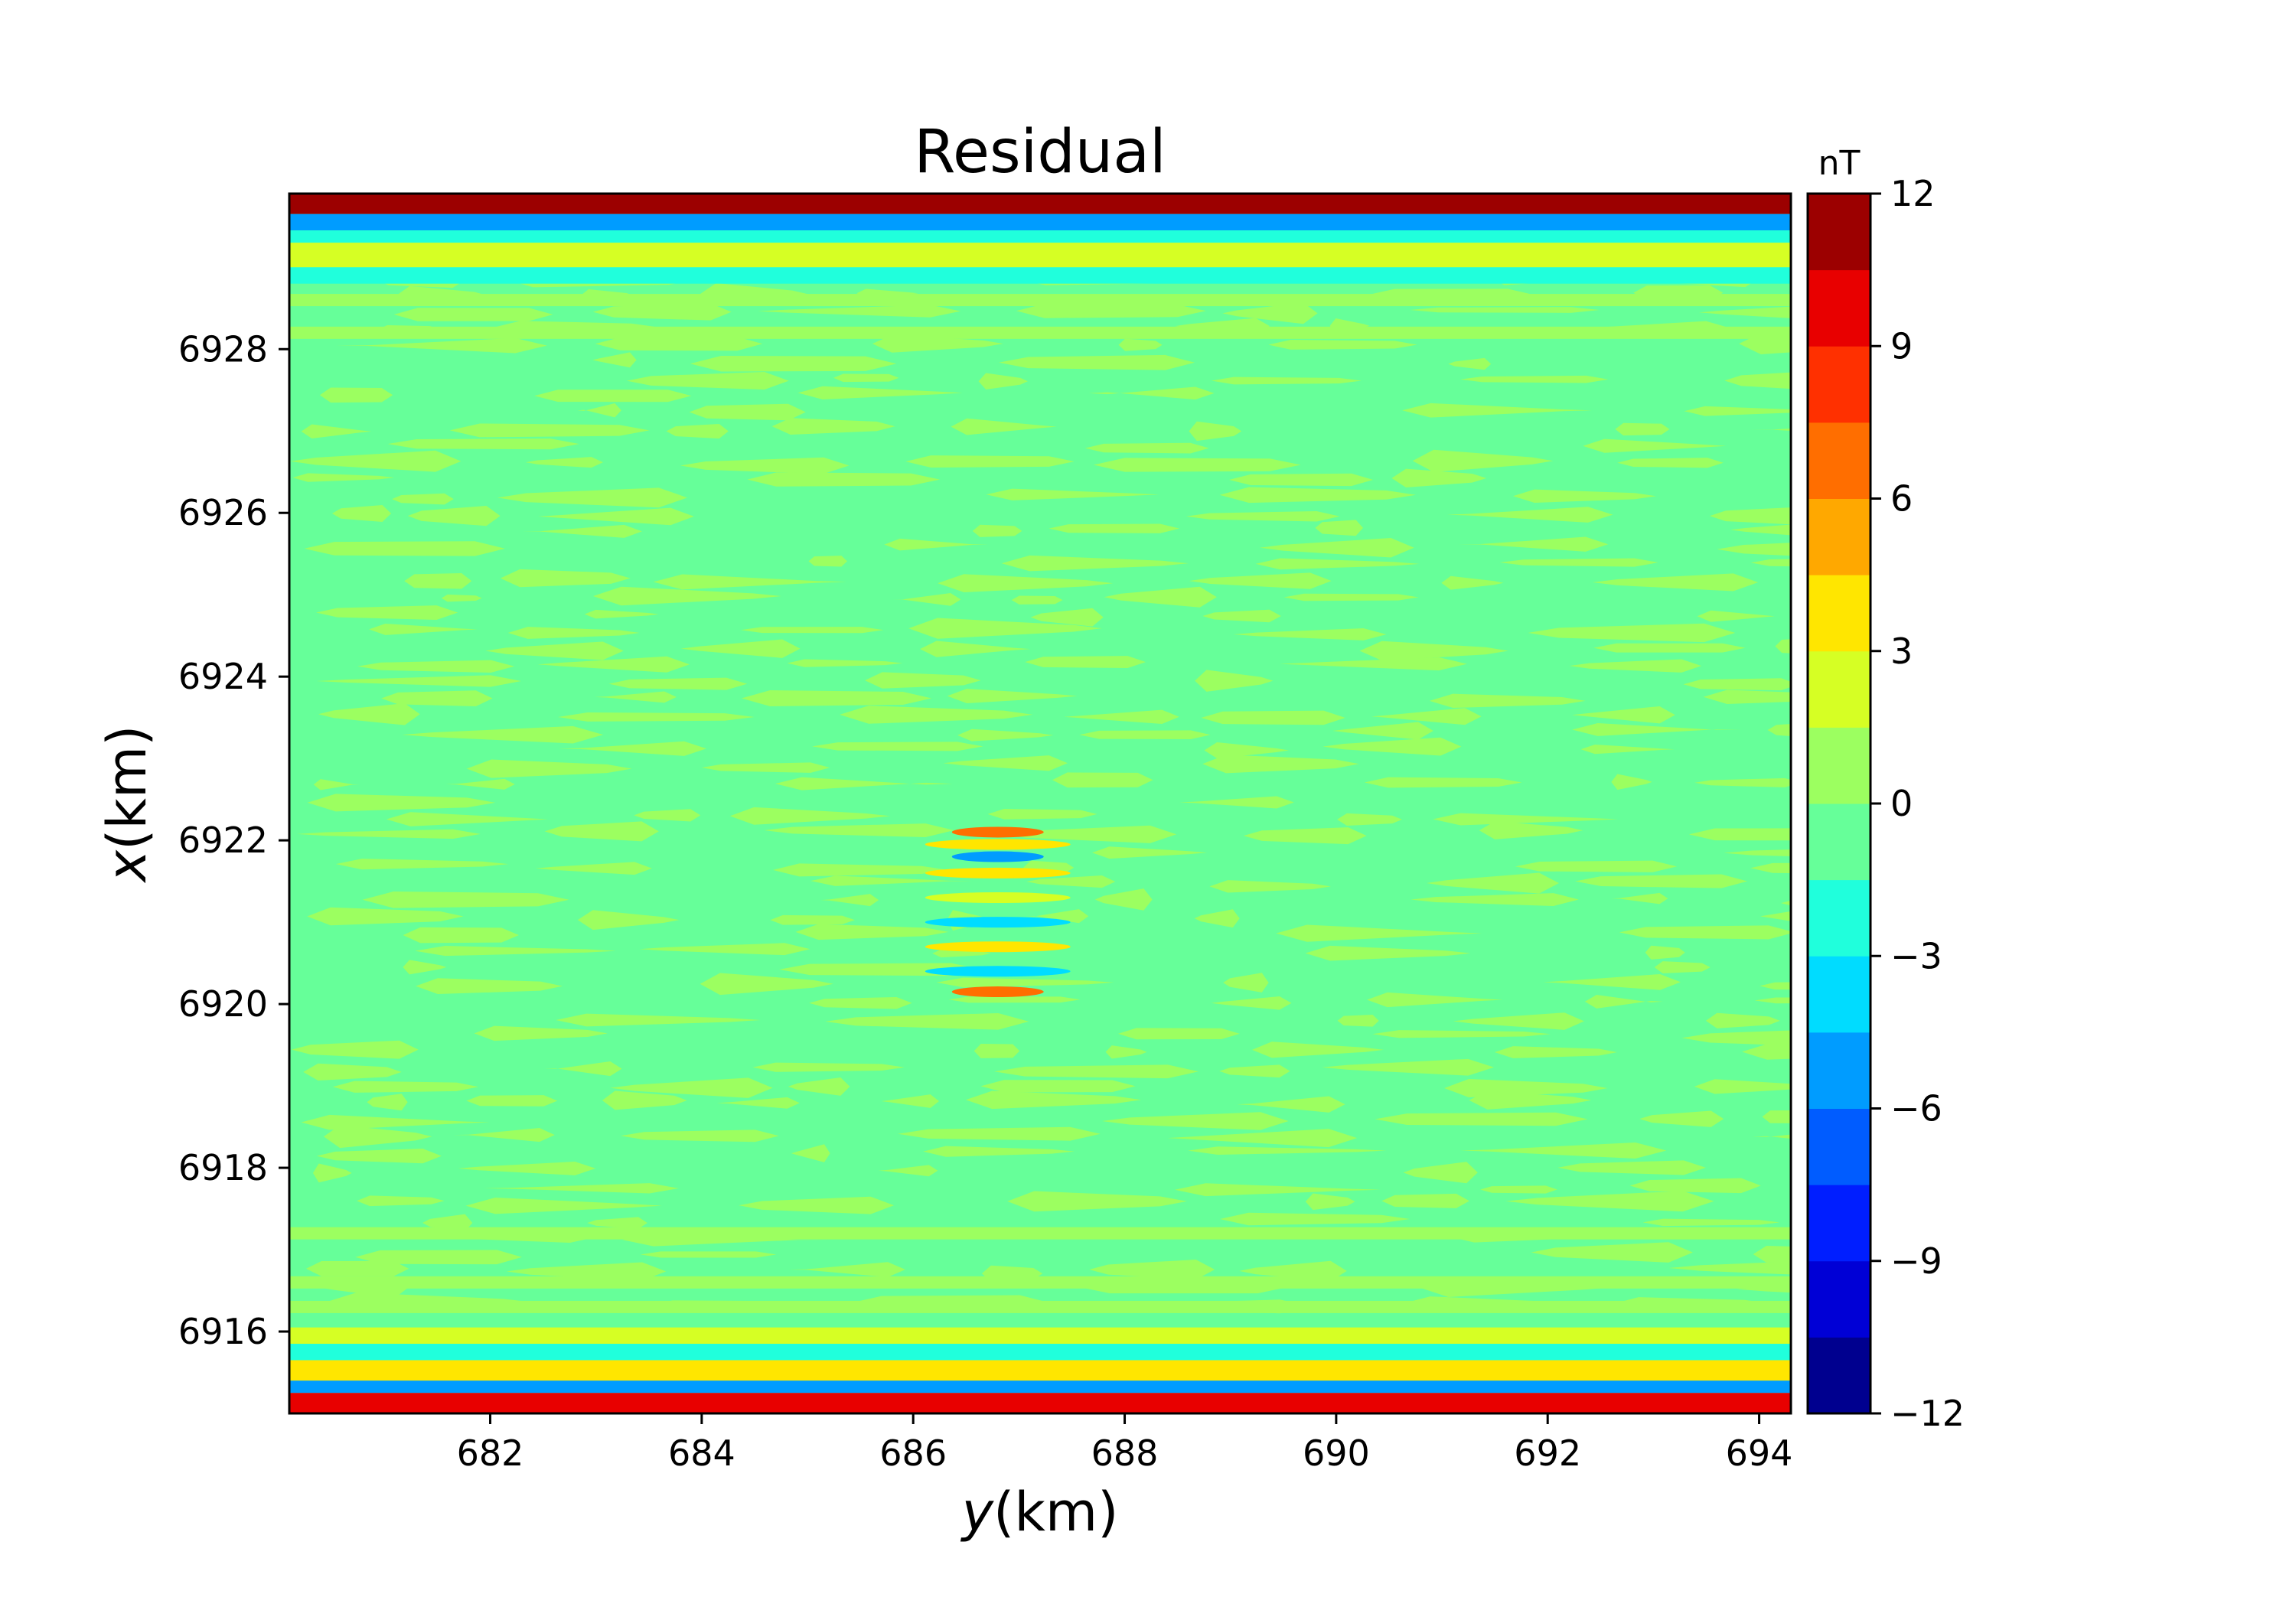 The image size is (2296, 1607). Describe the element at coordinates (1039, 1512) in the screenshot. I see `x-axis-label: y(km)` at that location.